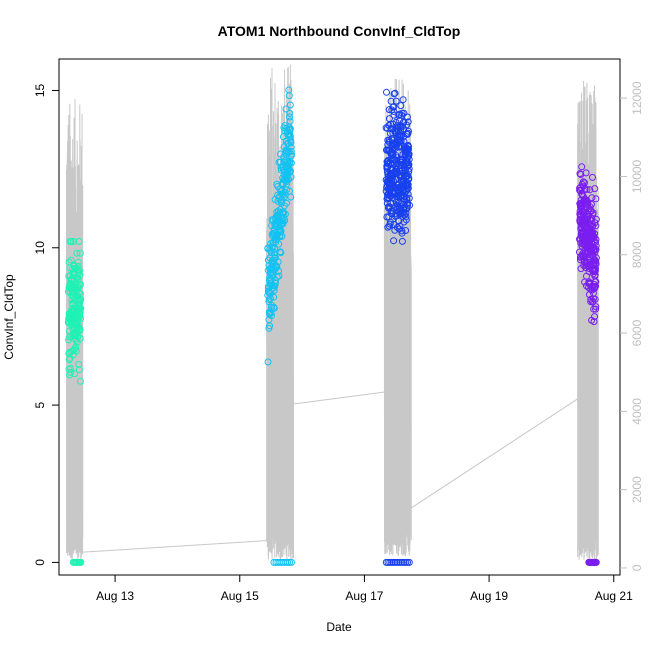 This screenshot has width=650, height=650. Describe the element at coordinates (115, 596) in the screenshot. I see `x-tick-label: Aug 13` at that location.